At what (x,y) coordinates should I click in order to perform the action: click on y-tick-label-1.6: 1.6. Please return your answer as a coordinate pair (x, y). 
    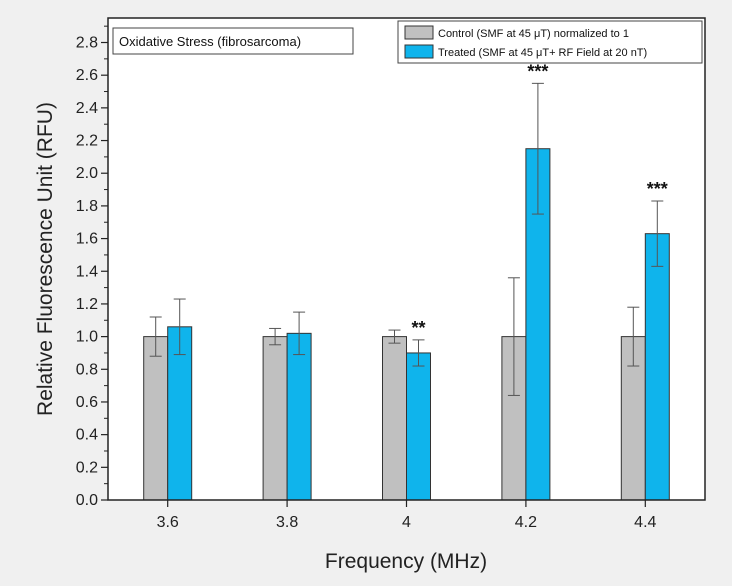
    Looking at the image, I should click on (87, 239).